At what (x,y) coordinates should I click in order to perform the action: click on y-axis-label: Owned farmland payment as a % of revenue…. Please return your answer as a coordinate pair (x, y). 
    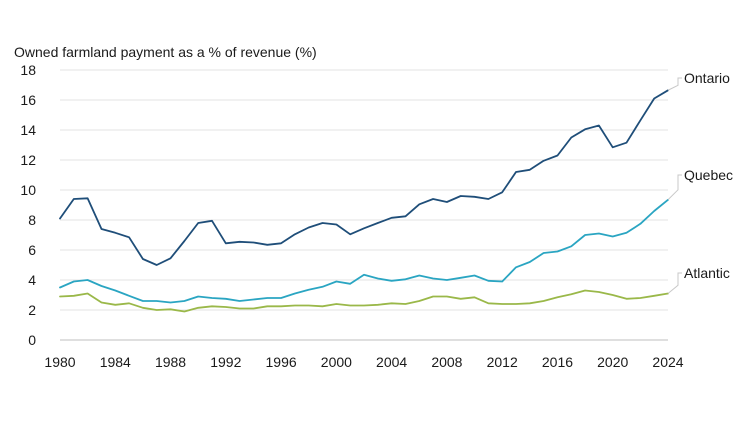
    Looking at the image, I should click on (165, 52).